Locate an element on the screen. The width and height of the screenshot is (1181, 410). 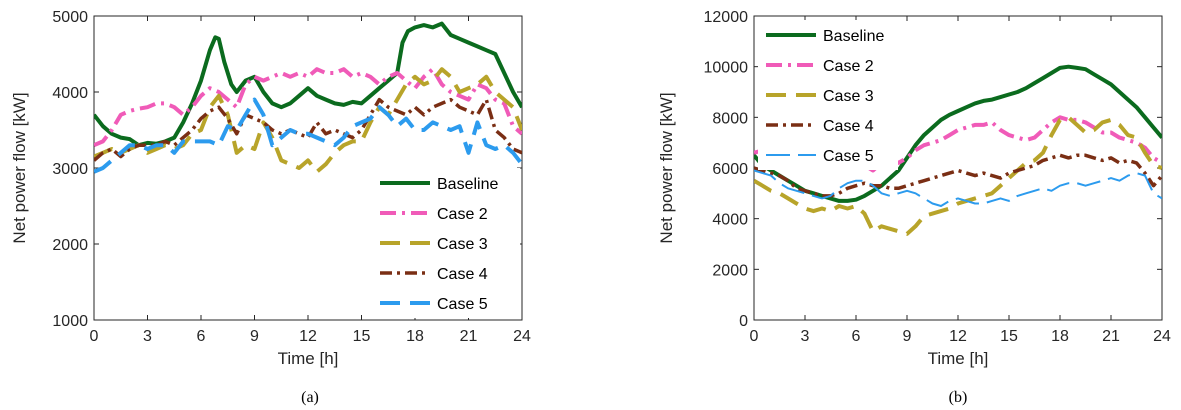
series-lines is located at coordinates (308, 97).